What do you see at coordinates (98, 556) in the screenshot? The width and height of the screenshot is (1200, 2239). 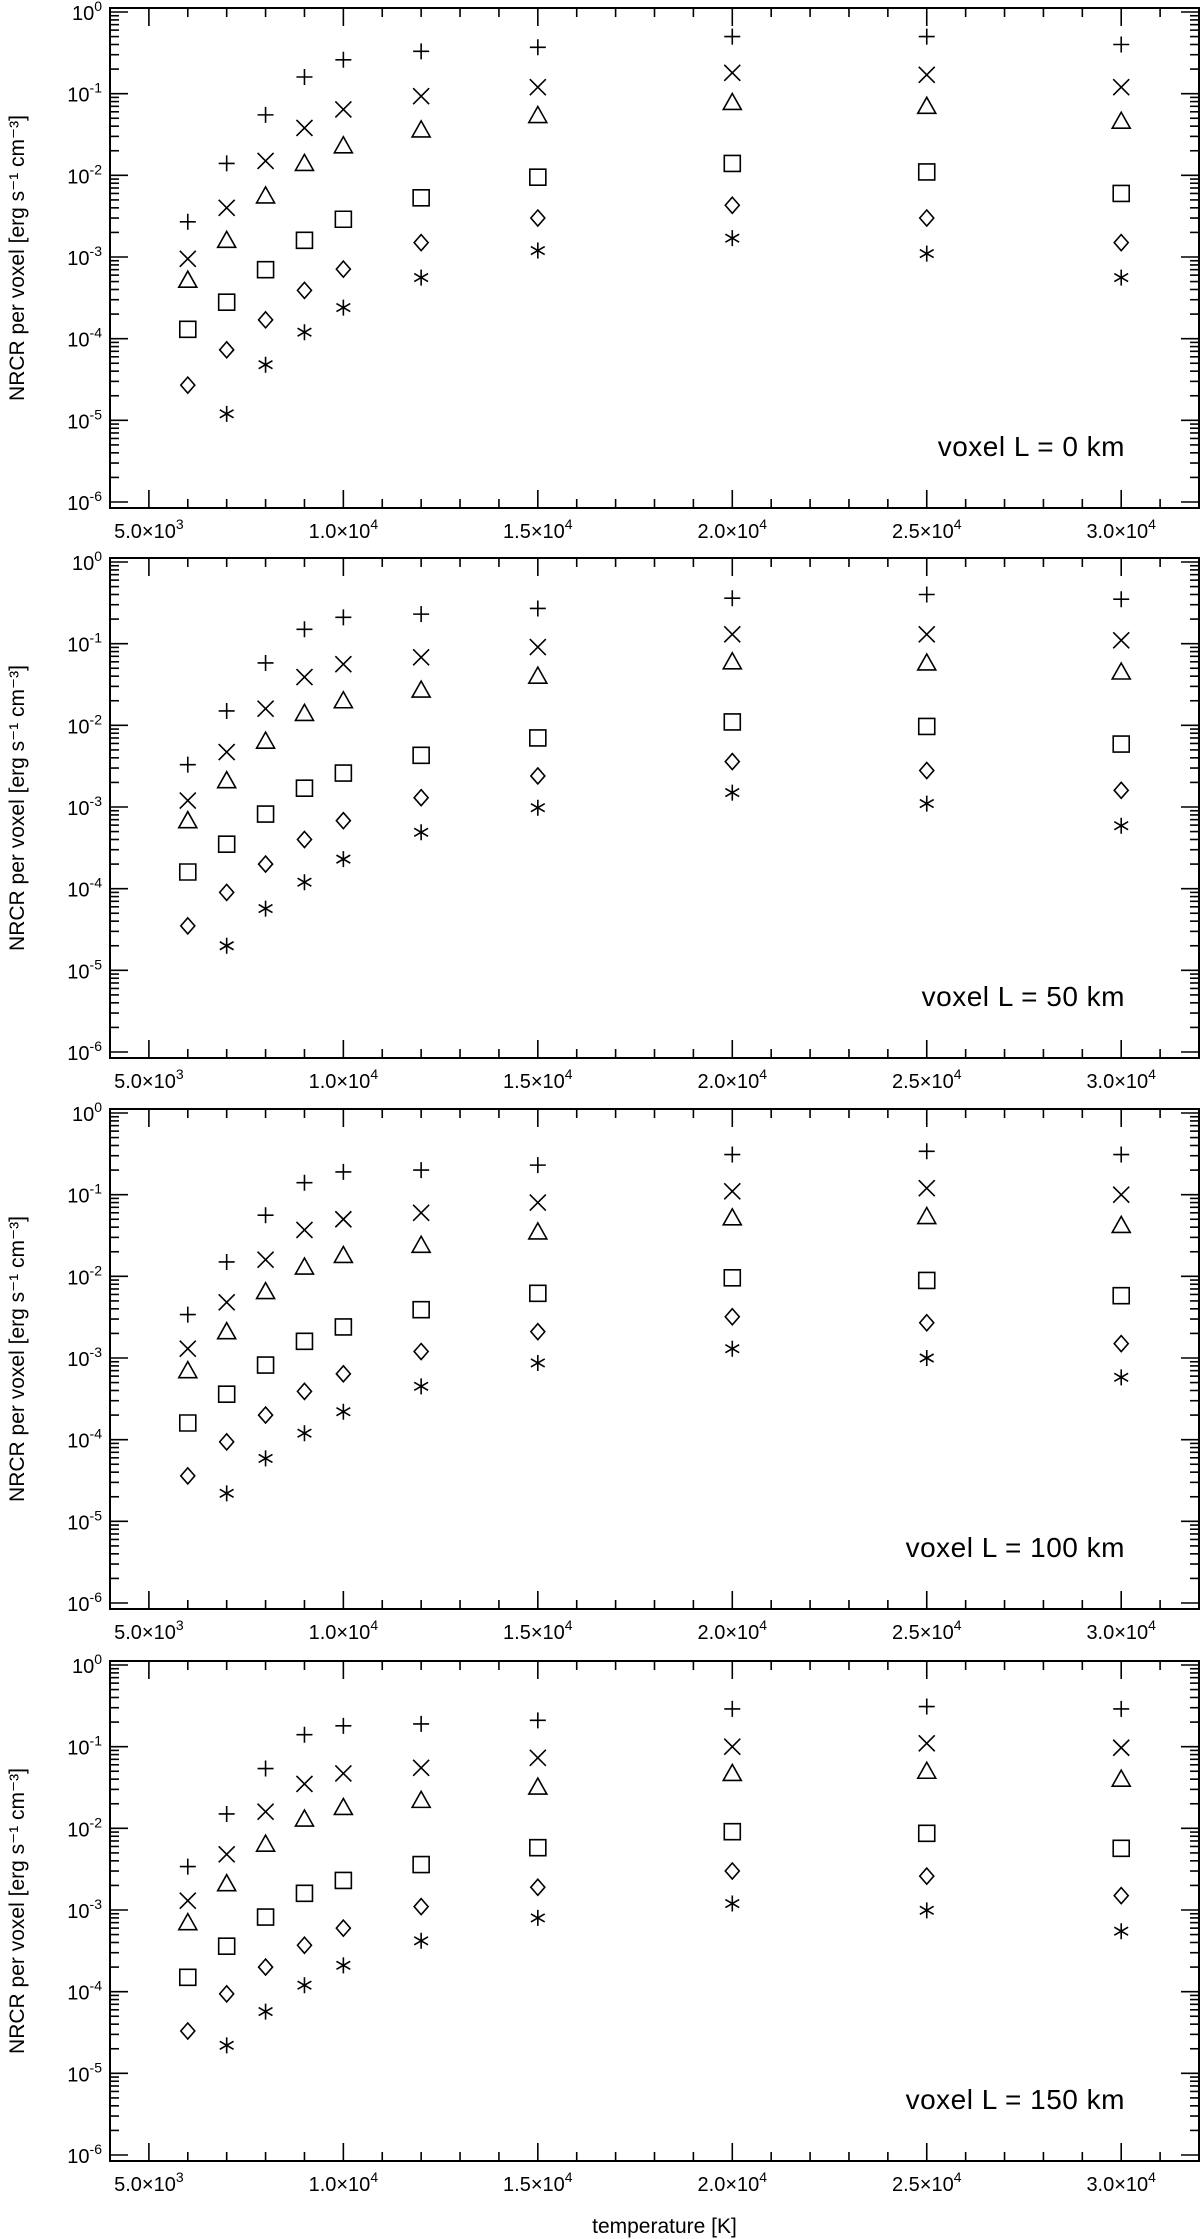 I see `y-tick-exp: 0` at bounding box center [98, 556].